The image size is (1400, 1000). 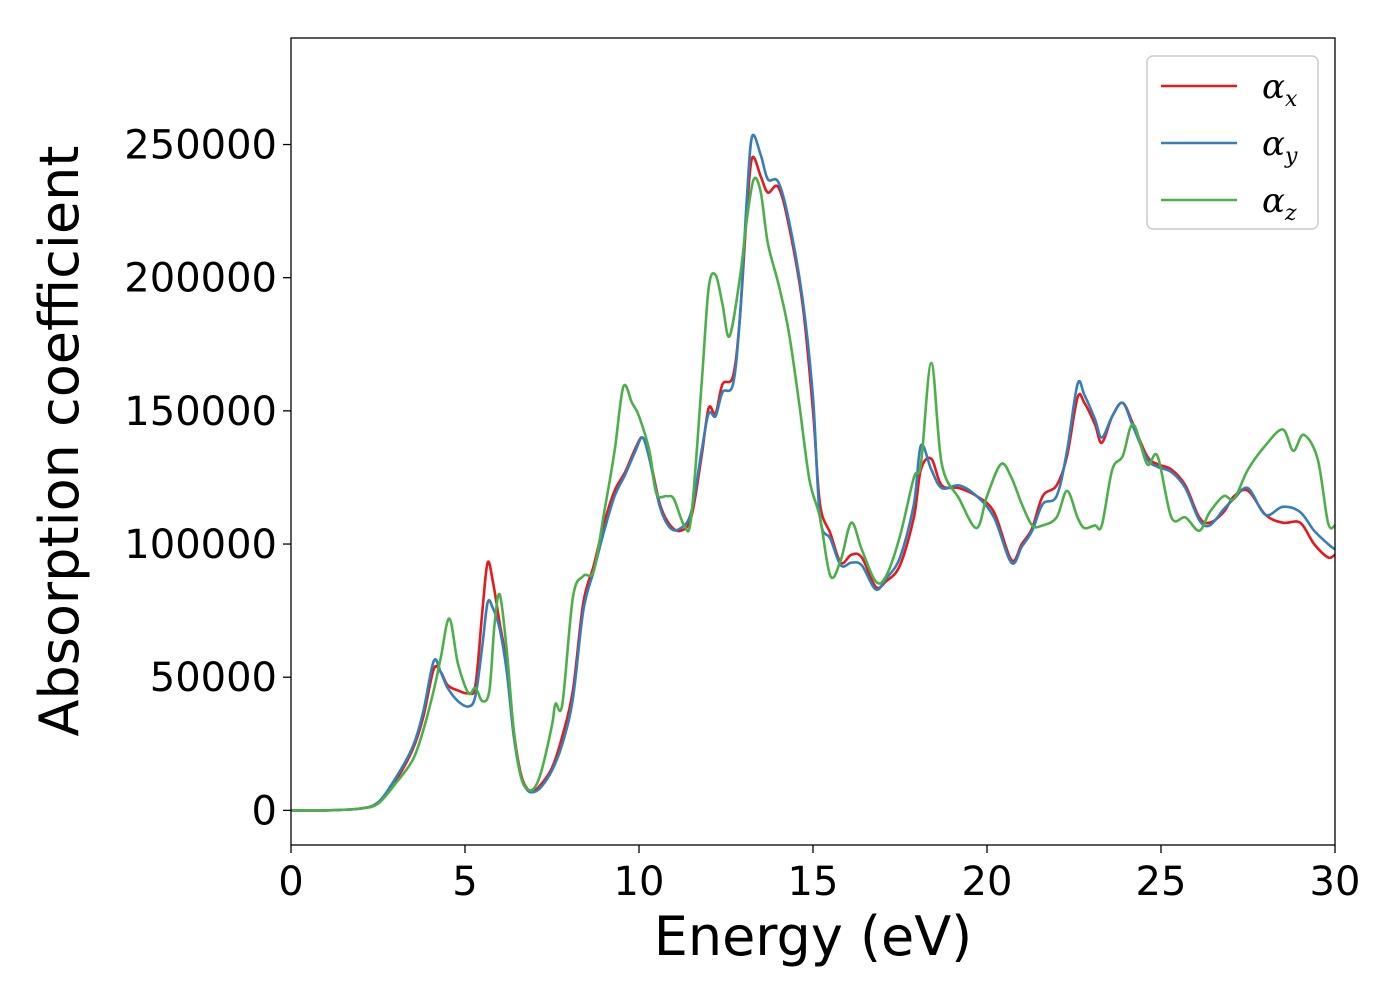 I want to click on x-tick-label: 20, so click(x=987, y=882).